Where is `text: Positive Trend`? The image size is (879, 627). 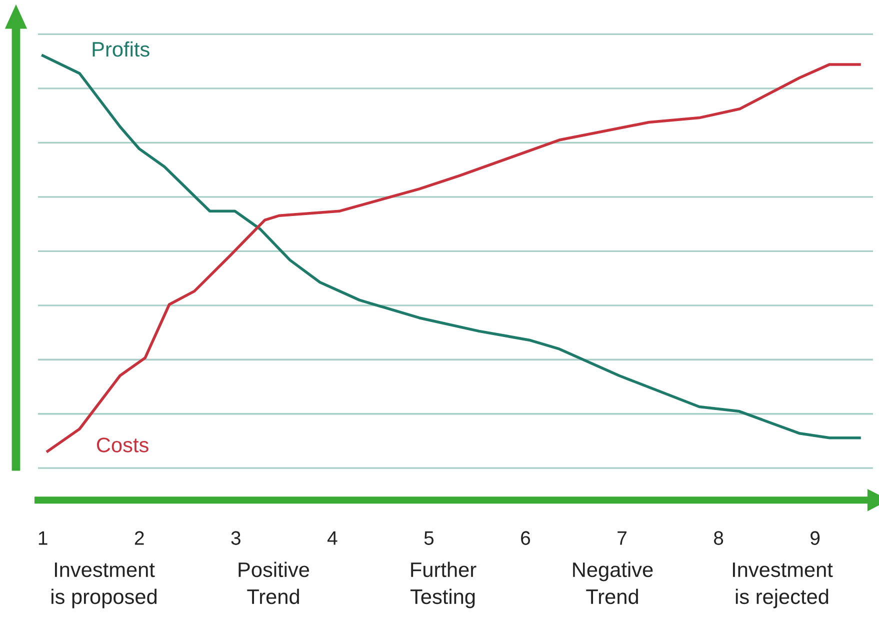
text: Positive Trend is located at coordinates (274, 583).